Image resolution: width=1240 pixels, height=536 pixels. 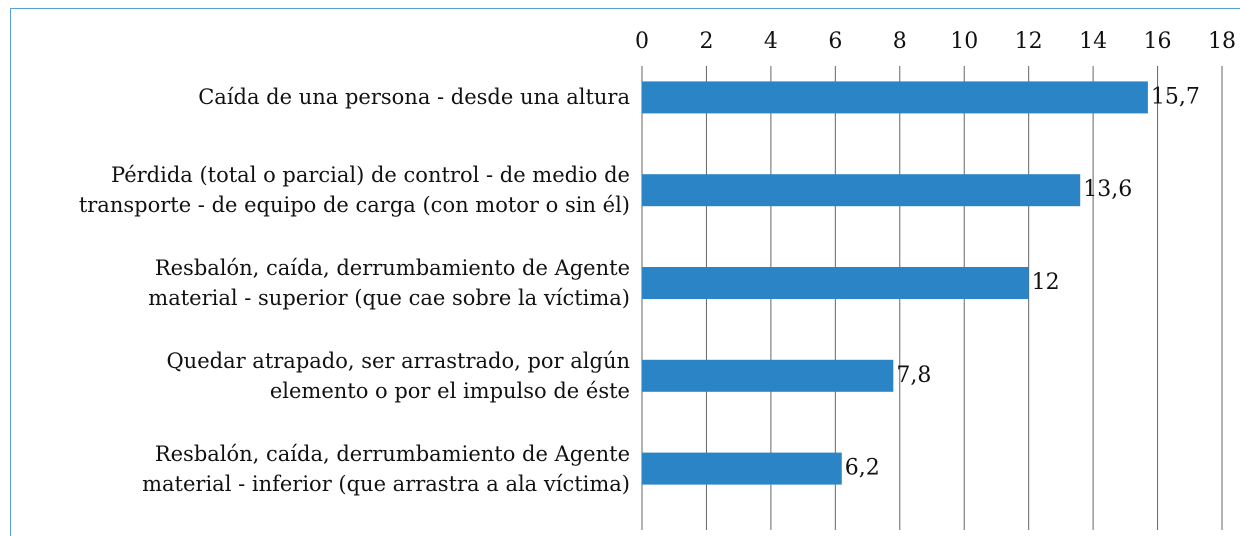 What do you see at coordinates (1158, 41) in the screenshot?
I see `x-tick-label: 16` at bounding box center [1158, 41].